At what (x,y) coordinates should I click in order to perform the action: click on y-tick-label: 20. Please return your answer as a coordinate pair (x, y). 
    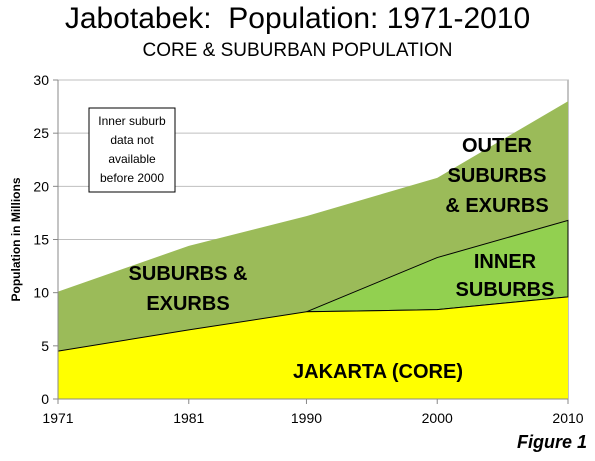
    Looking at the image, I should click on (41, 186).